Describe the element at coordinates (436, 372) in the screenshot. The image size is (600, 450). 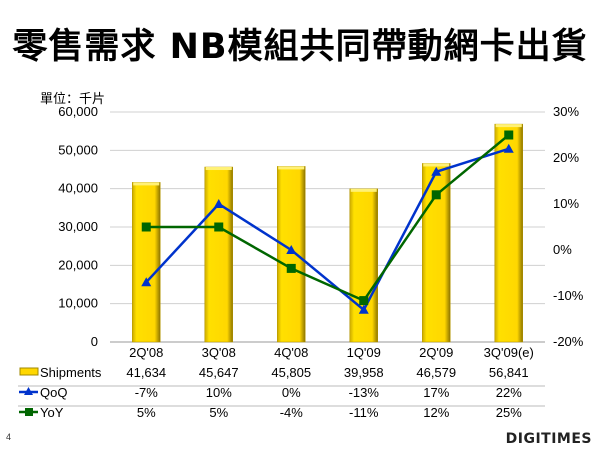
I see `table-cell: 46,579` at that location.